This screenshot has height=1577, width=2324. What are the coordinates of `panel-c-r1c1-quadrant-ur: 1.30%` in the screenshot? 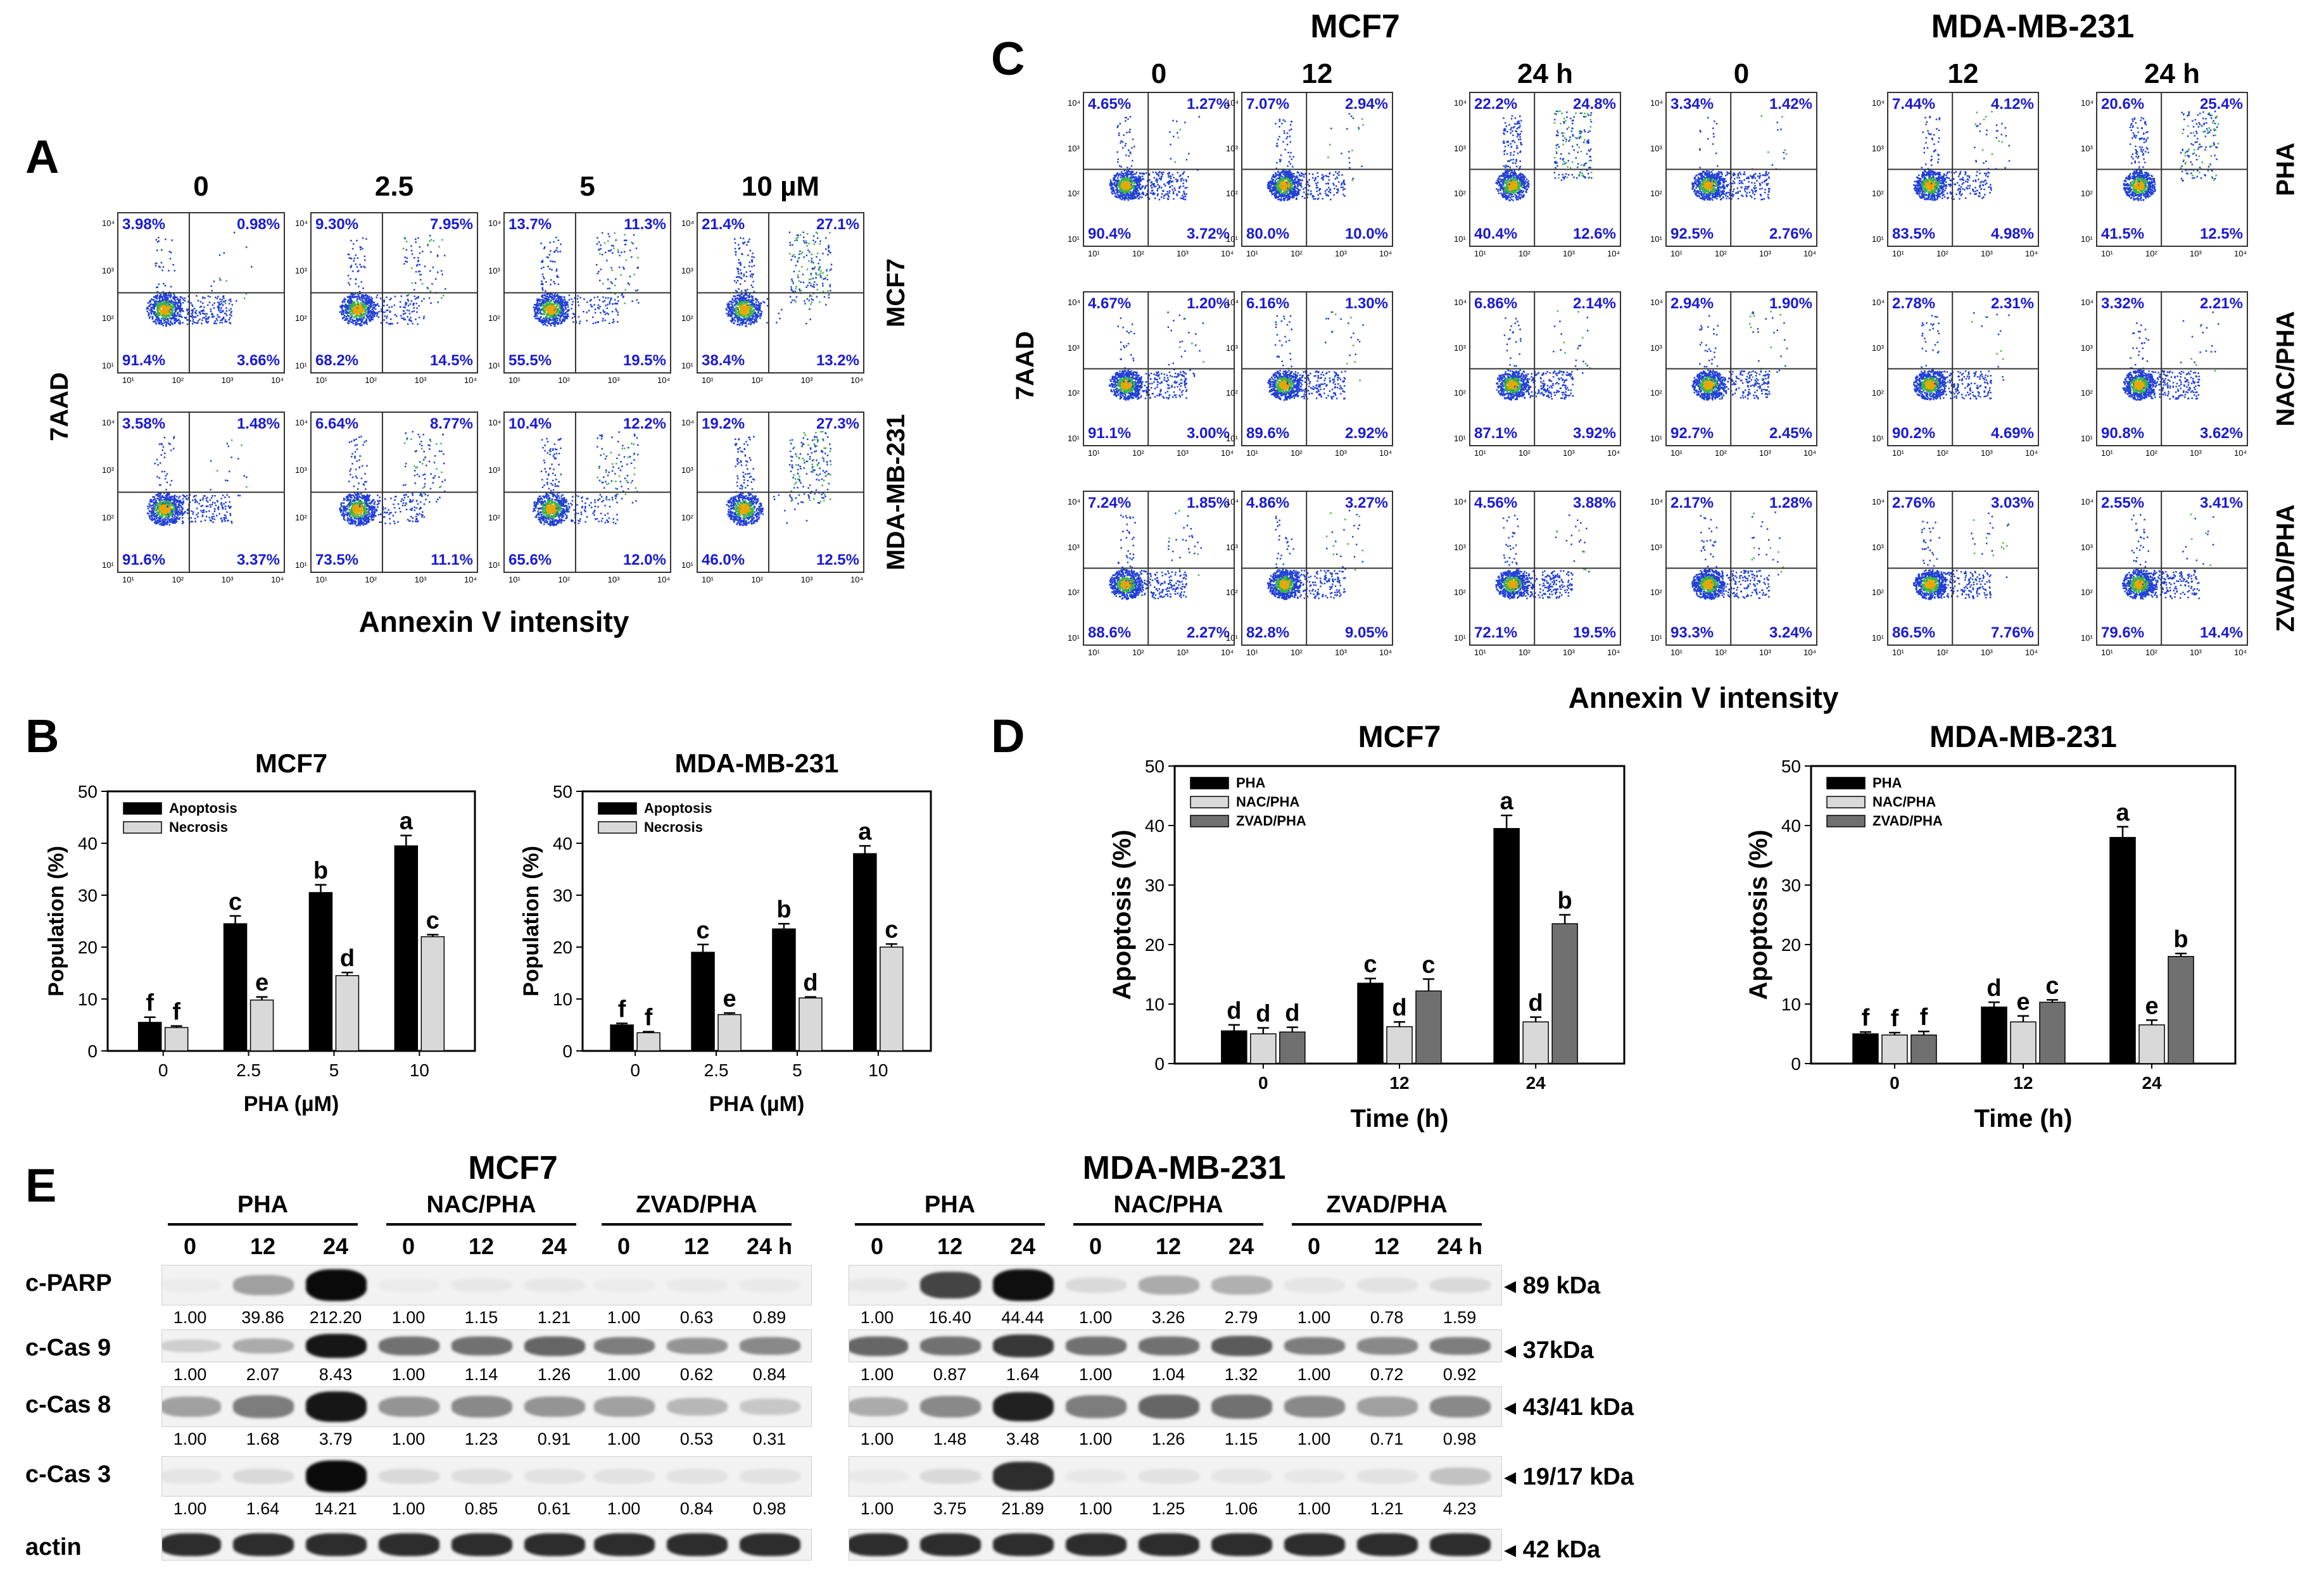 It's located at (1366, 304).